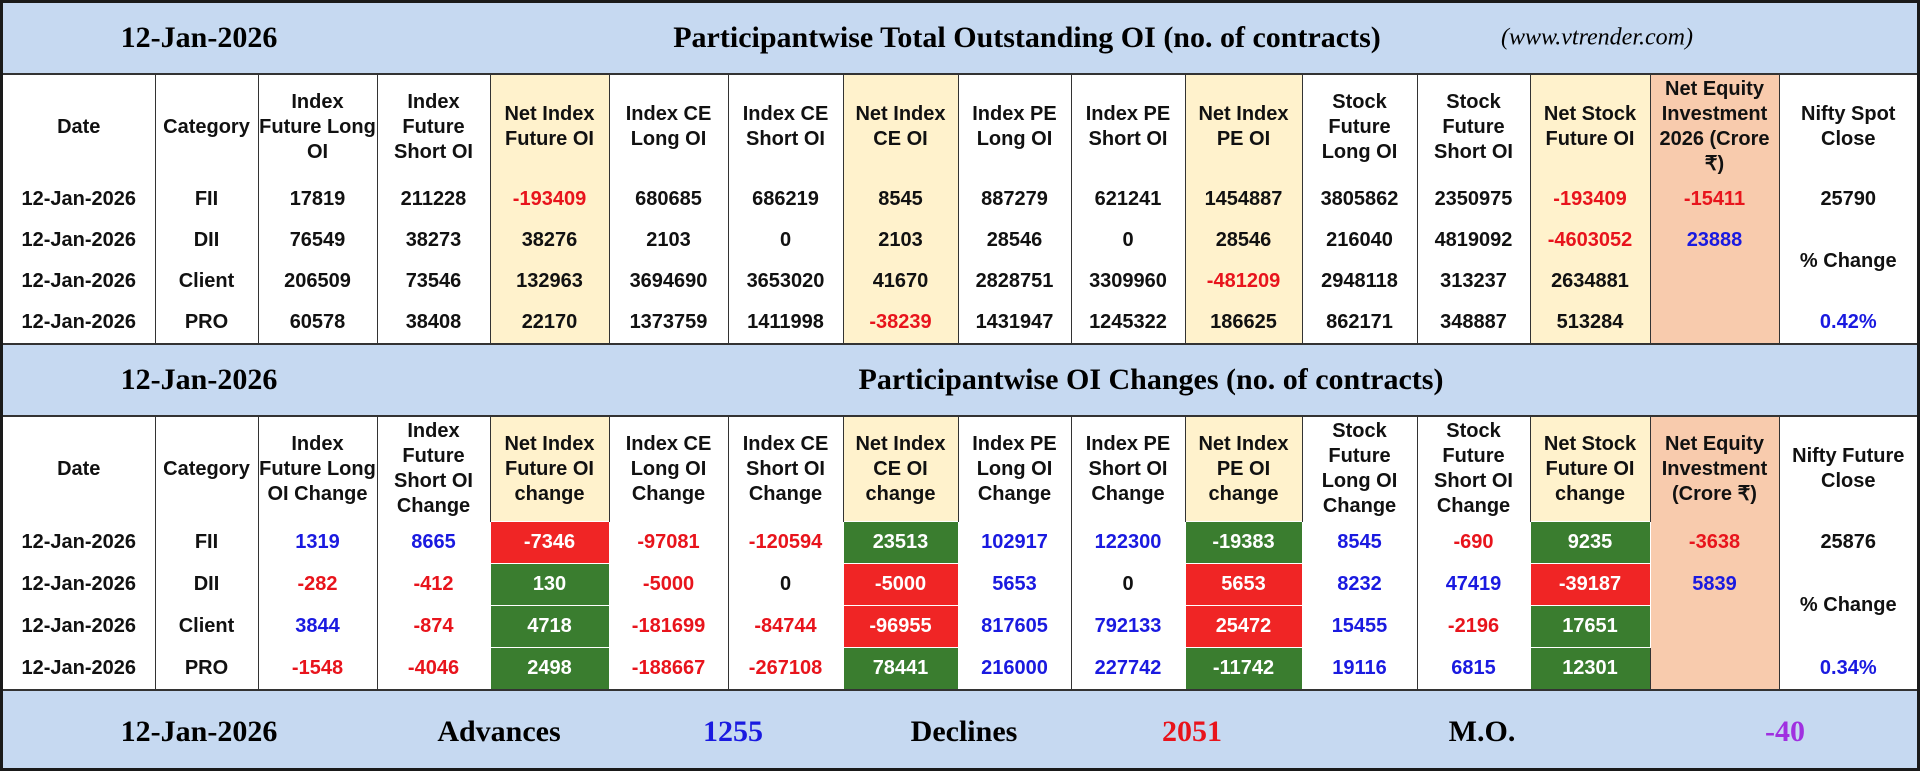  I want to click on value-cell: 4819092, so click(1473, 240).